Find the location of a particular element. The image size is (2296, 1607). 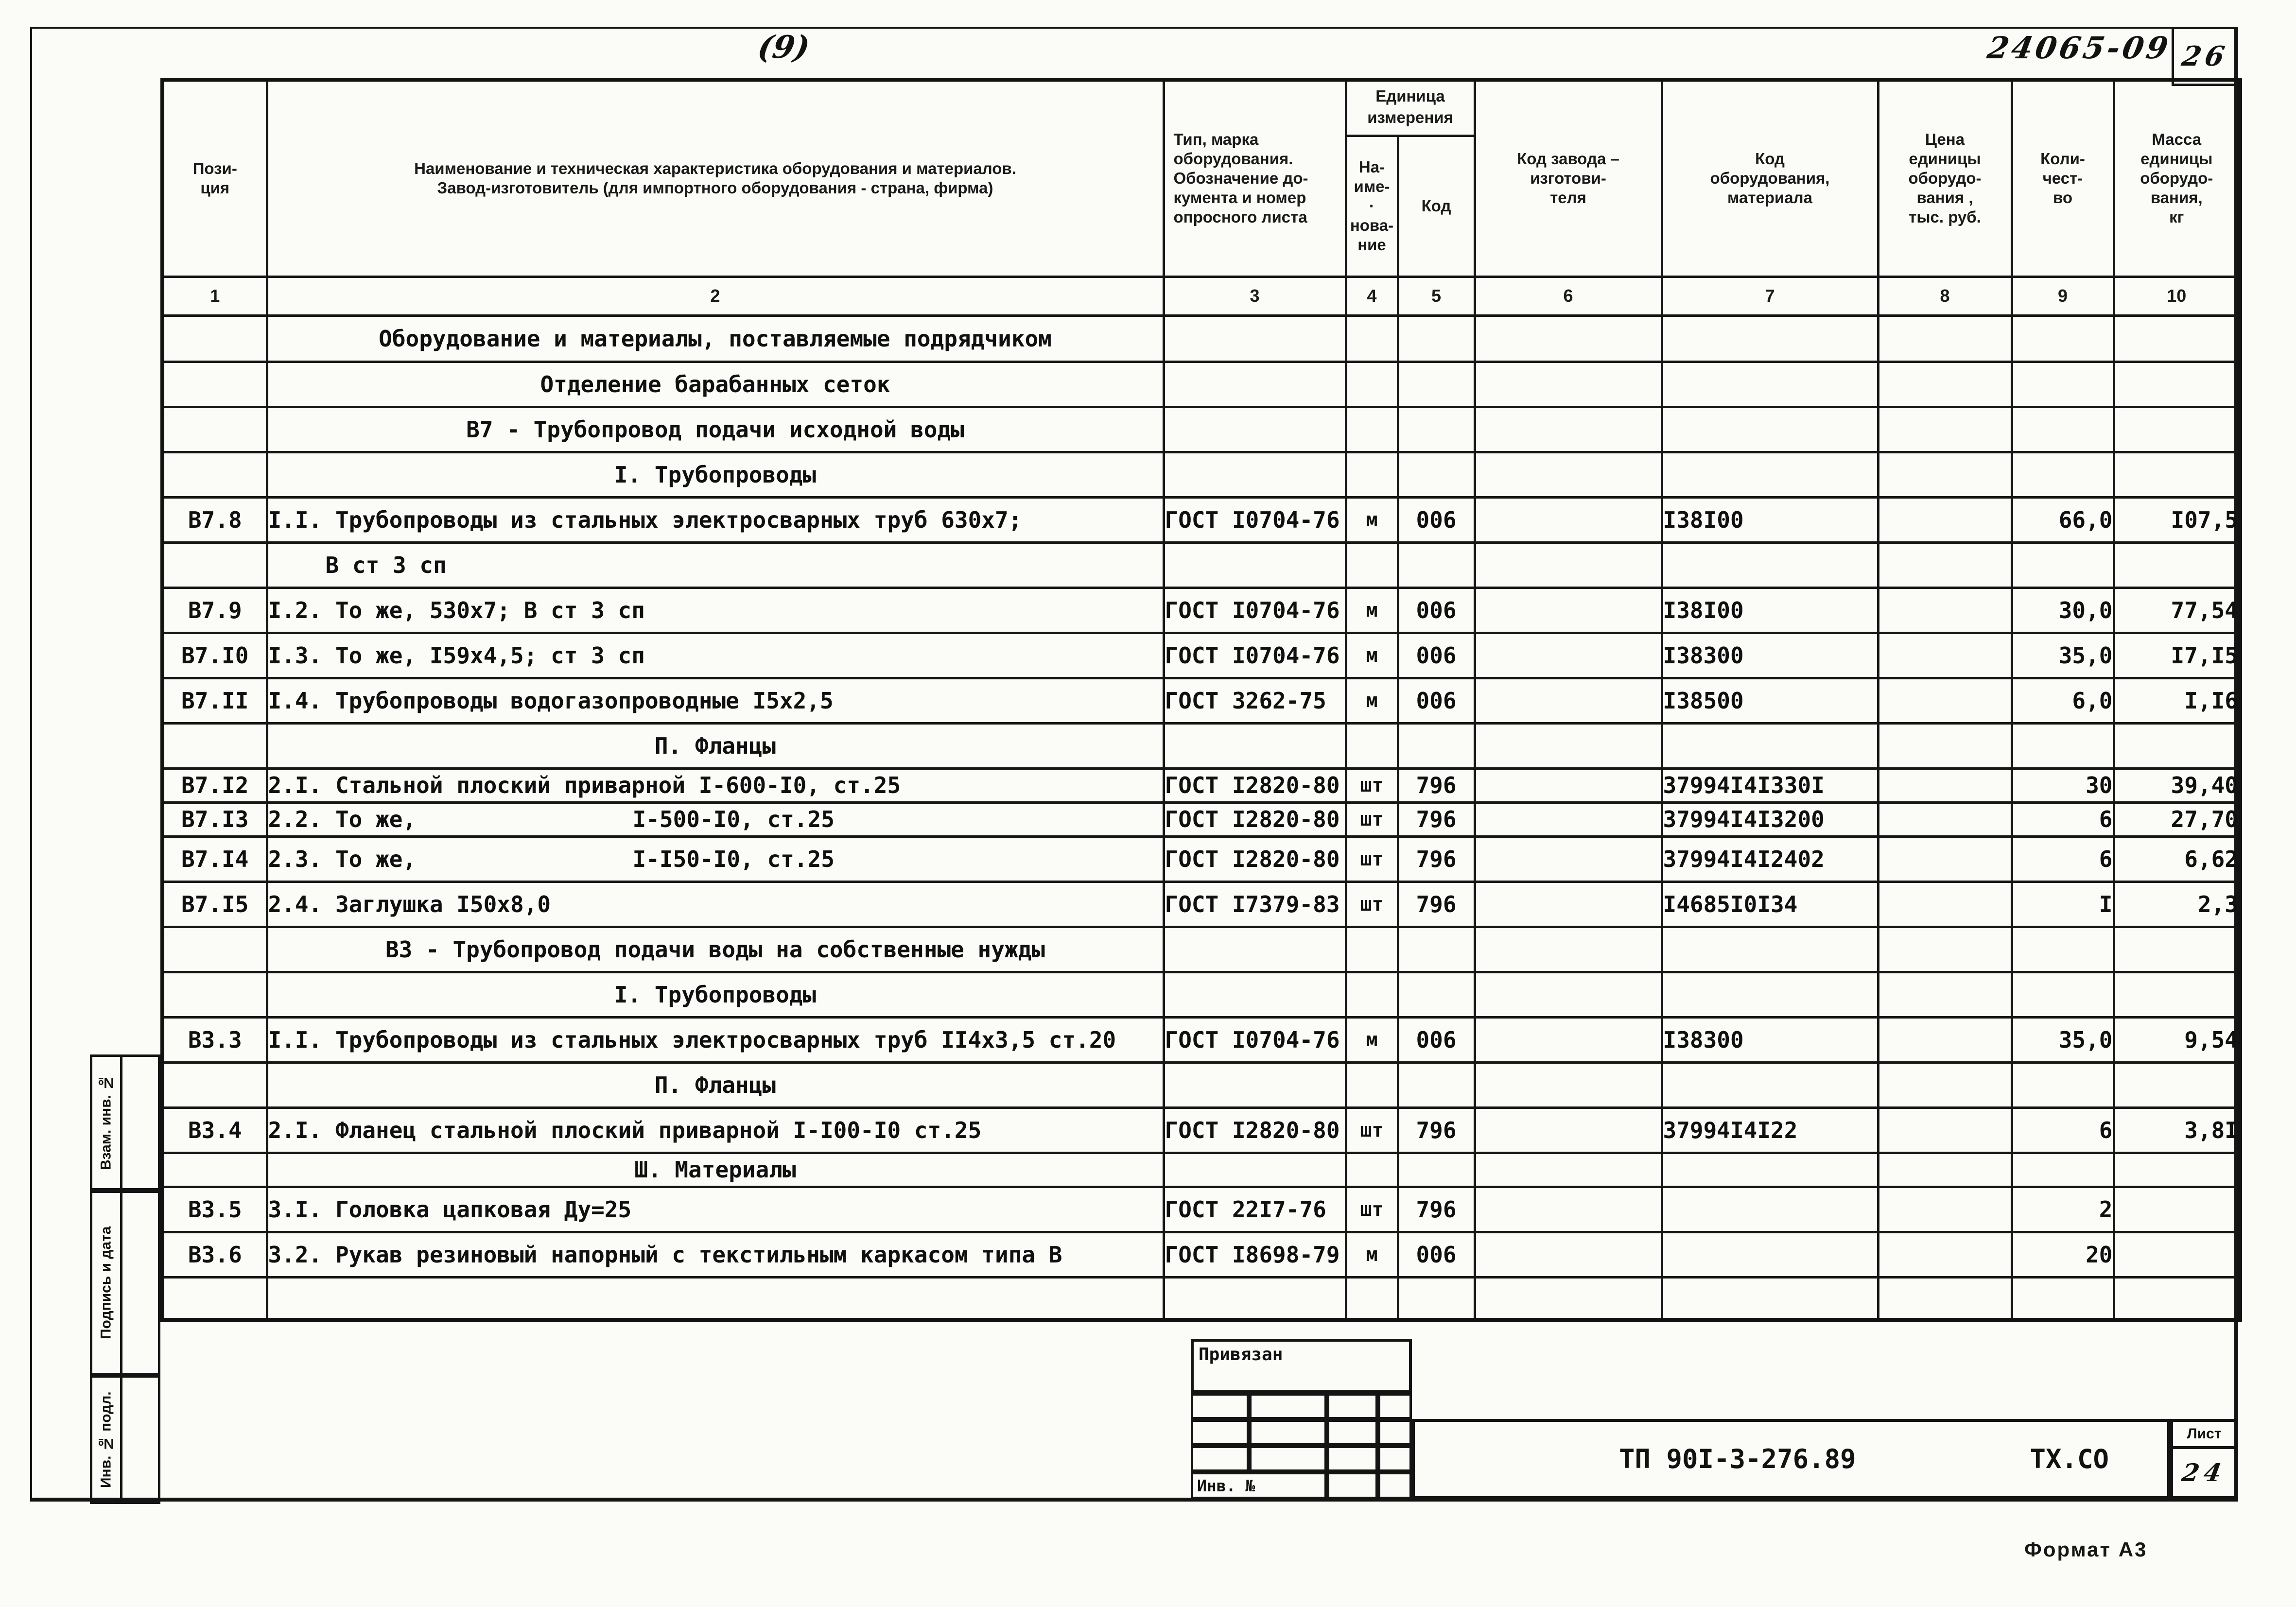

header-unit-price: Цена единицы оборудо-вания , тыс. руб. is located at coordinates (1945, 178).